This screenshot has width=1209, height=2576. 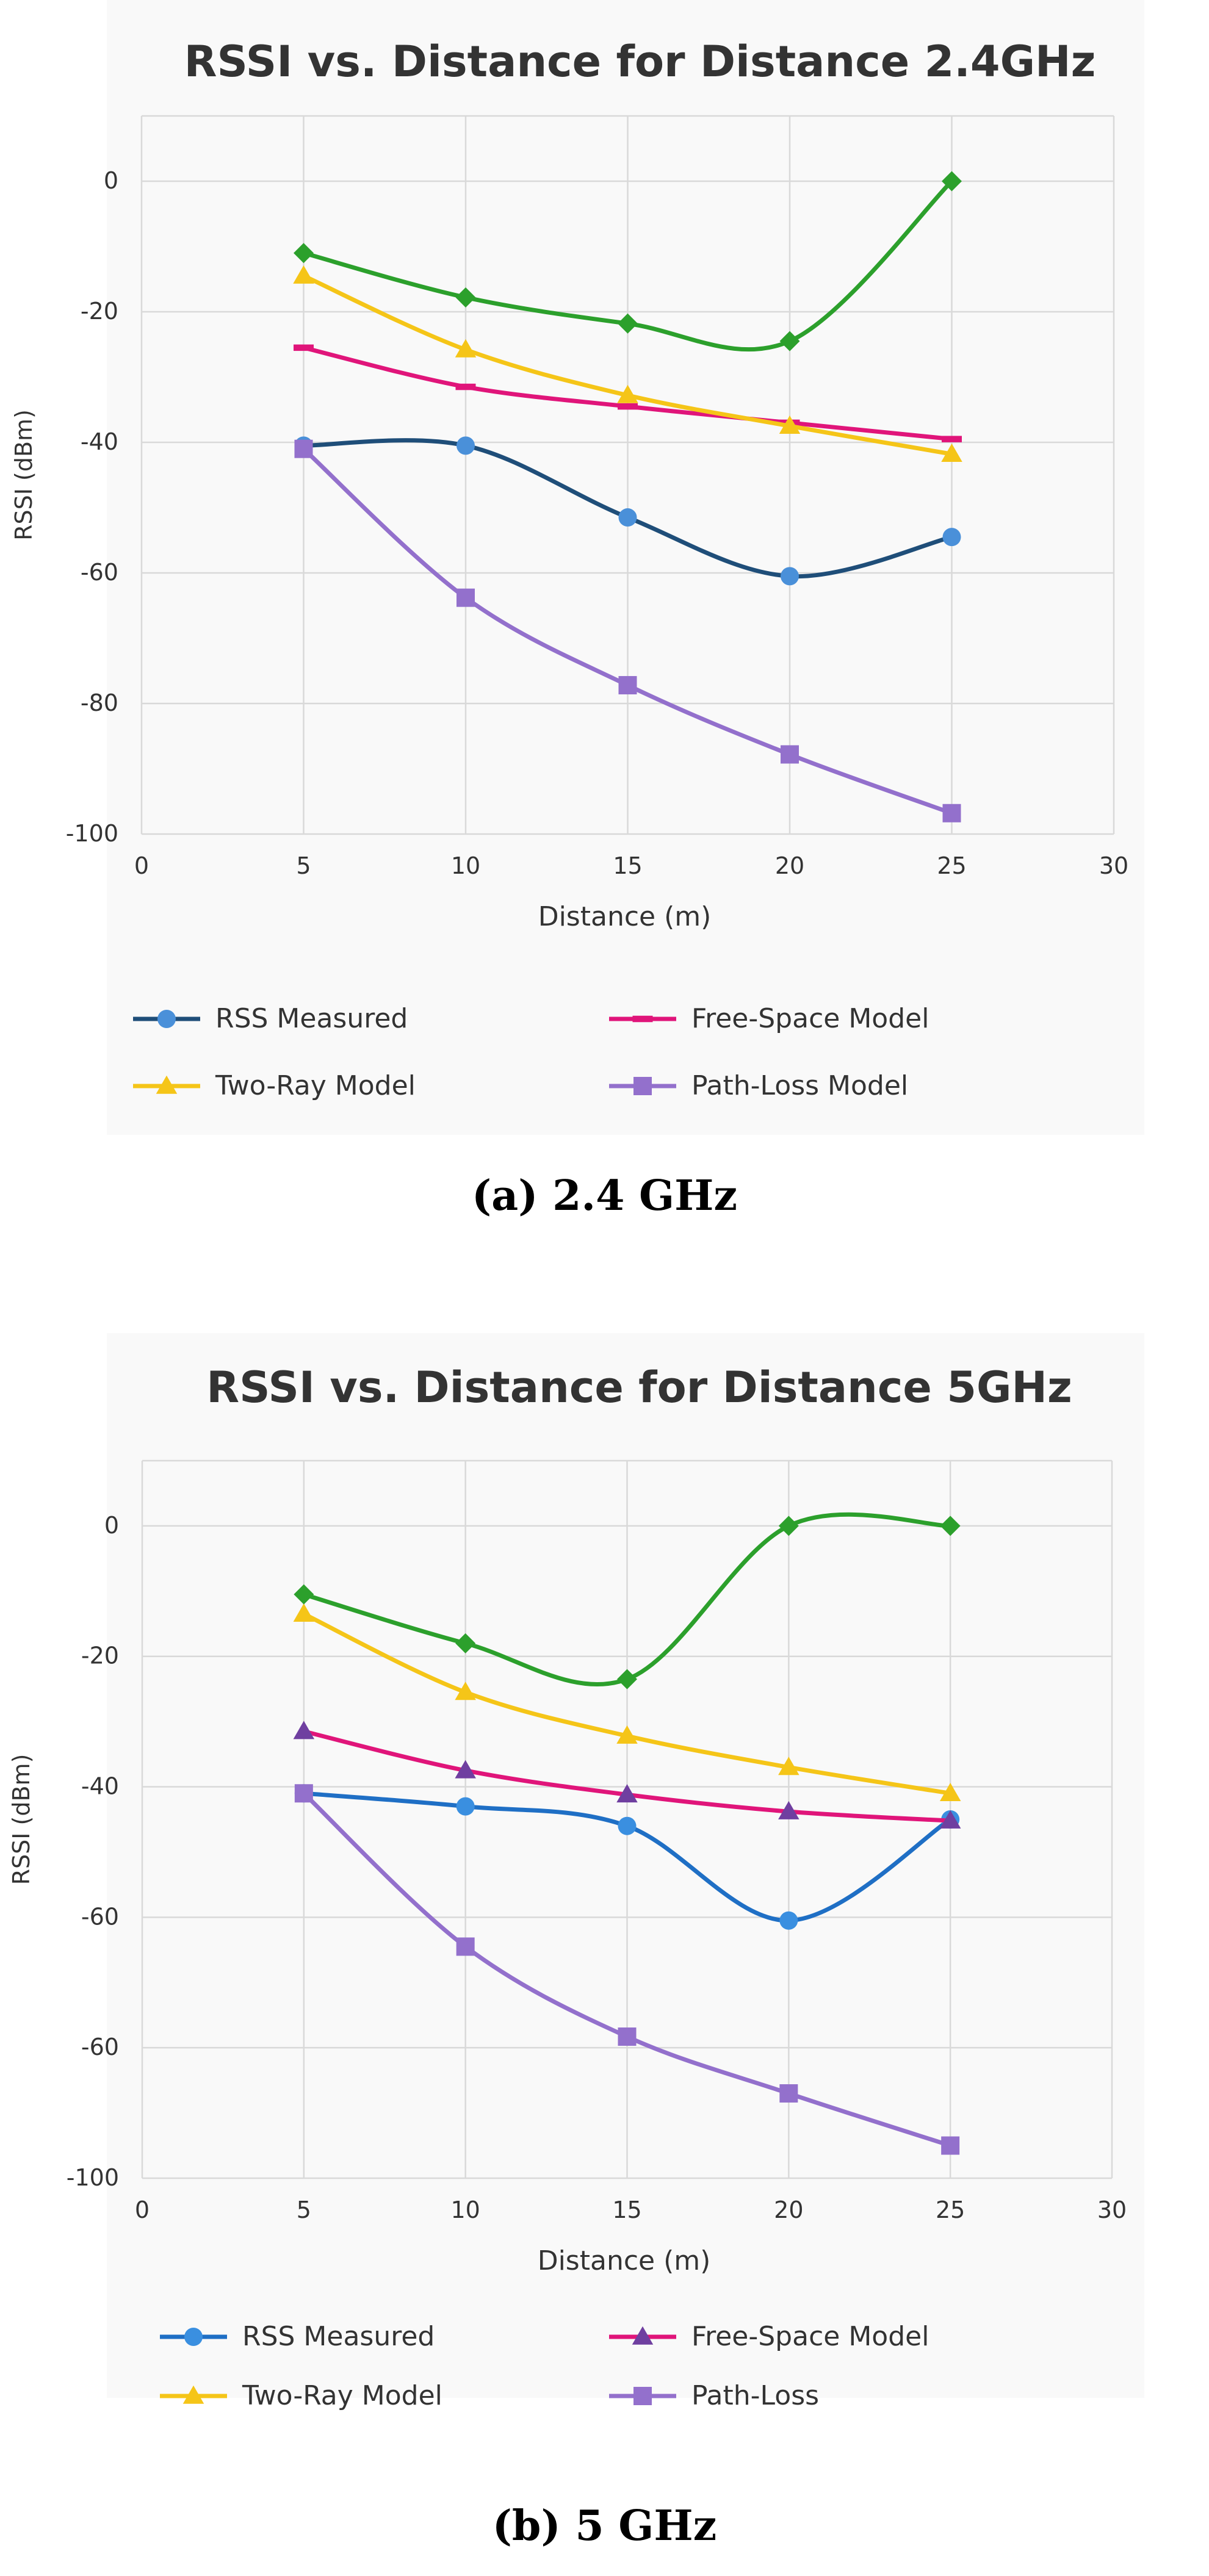 What do you see at coordinates (604, 2526) in the screenshot?
I see `caption-b: (b) 5 GHz` at bounding box center [604, 2526].